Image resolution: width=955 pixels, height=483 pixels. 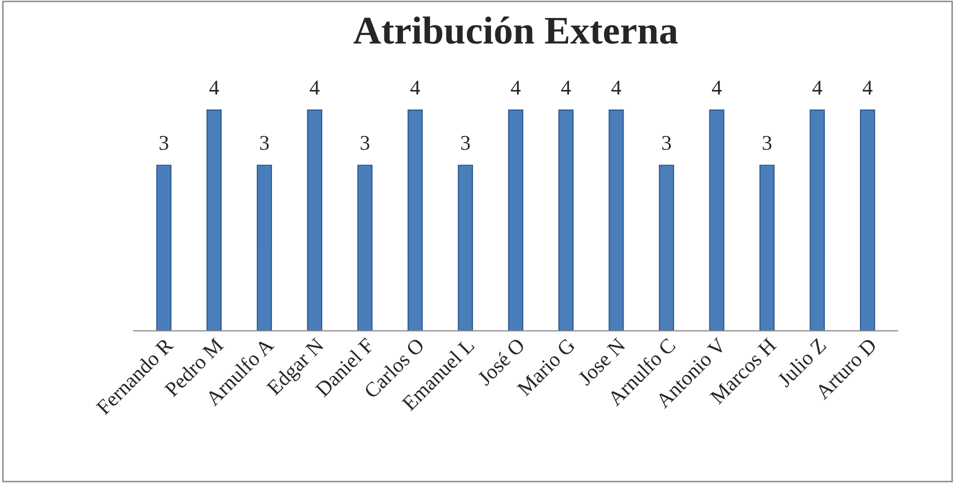 What do you see at coordinates (516, 30) in the screenshot?
I see `chart-title: Atribución Externa` at bounding box center [516, 30].